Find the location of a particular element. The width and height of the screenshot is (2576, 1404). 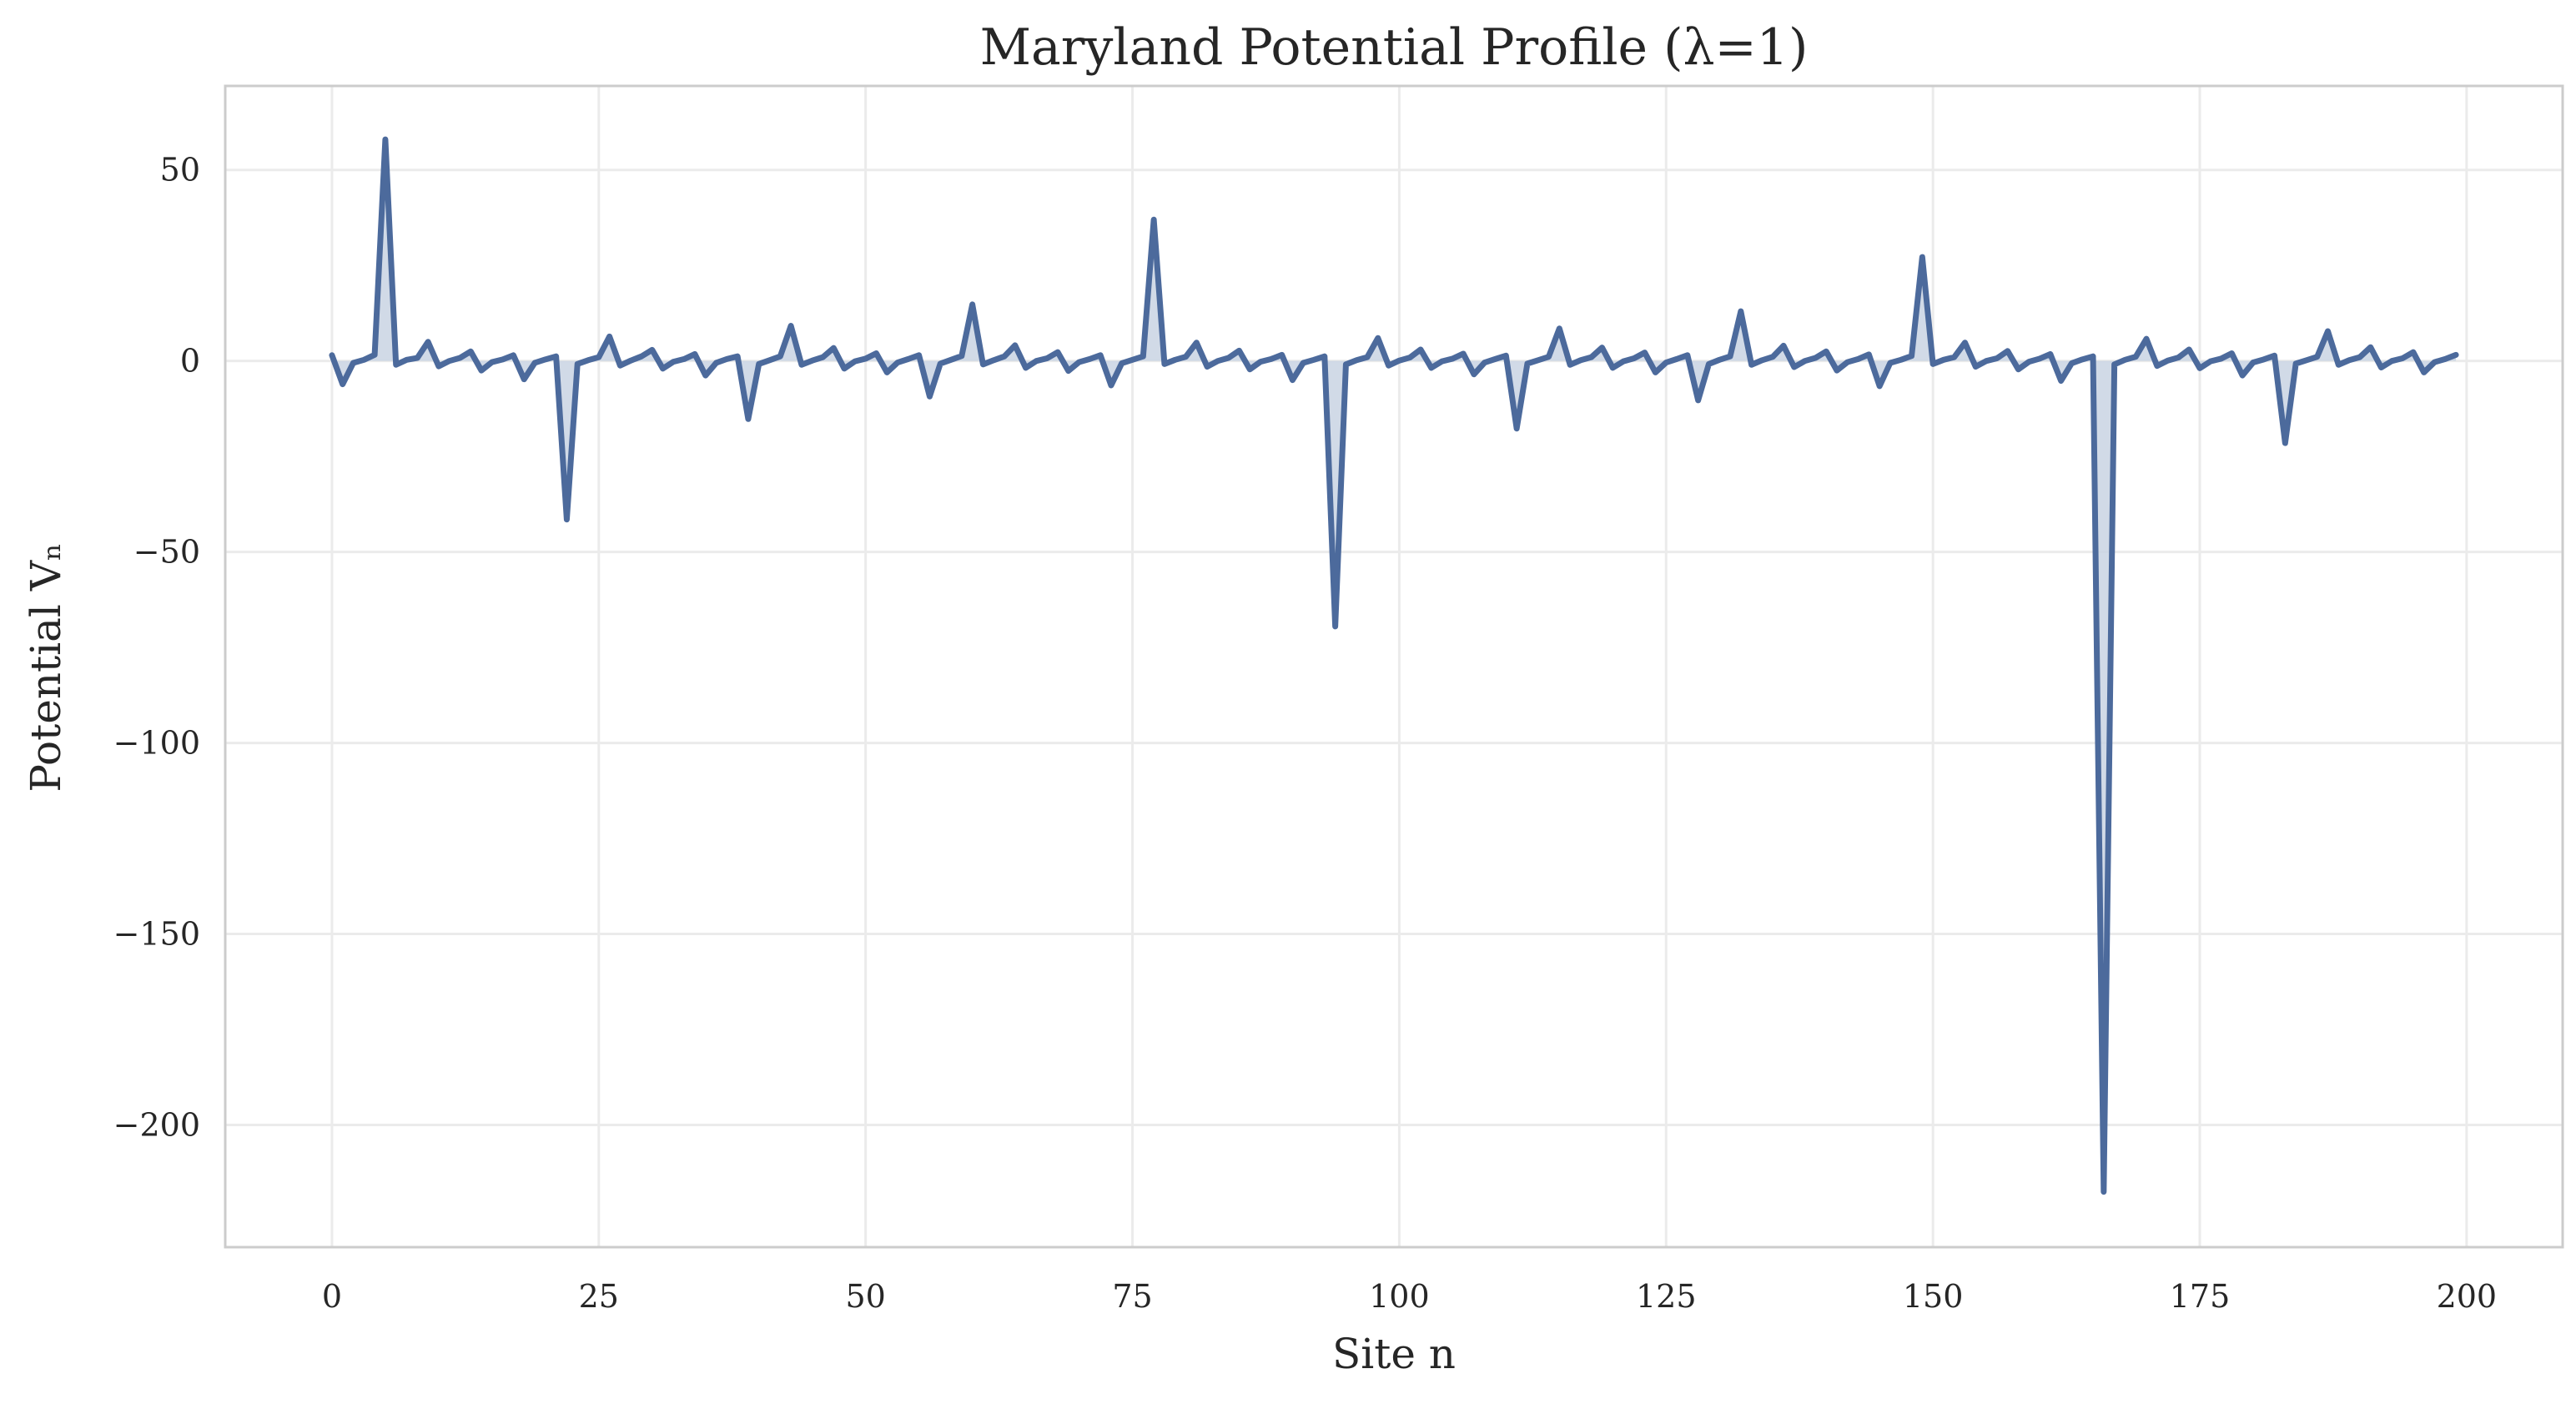

y-tick-label: −150 is located at coordinates (156, 934).